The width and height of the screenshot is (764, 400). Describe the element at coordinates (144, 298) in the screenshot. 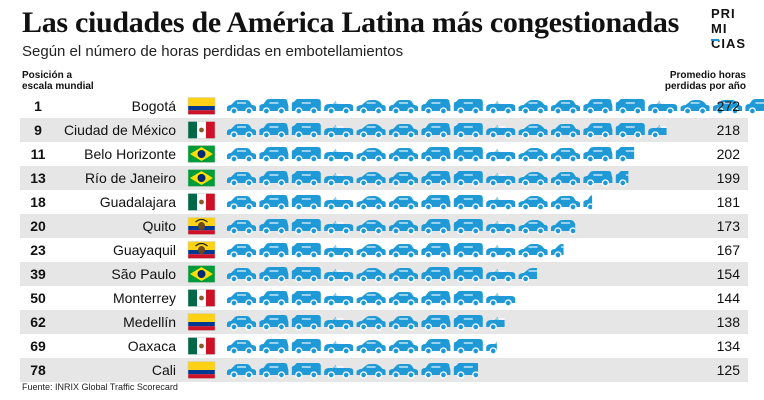

I see `city-label: Monterrey` at that location.